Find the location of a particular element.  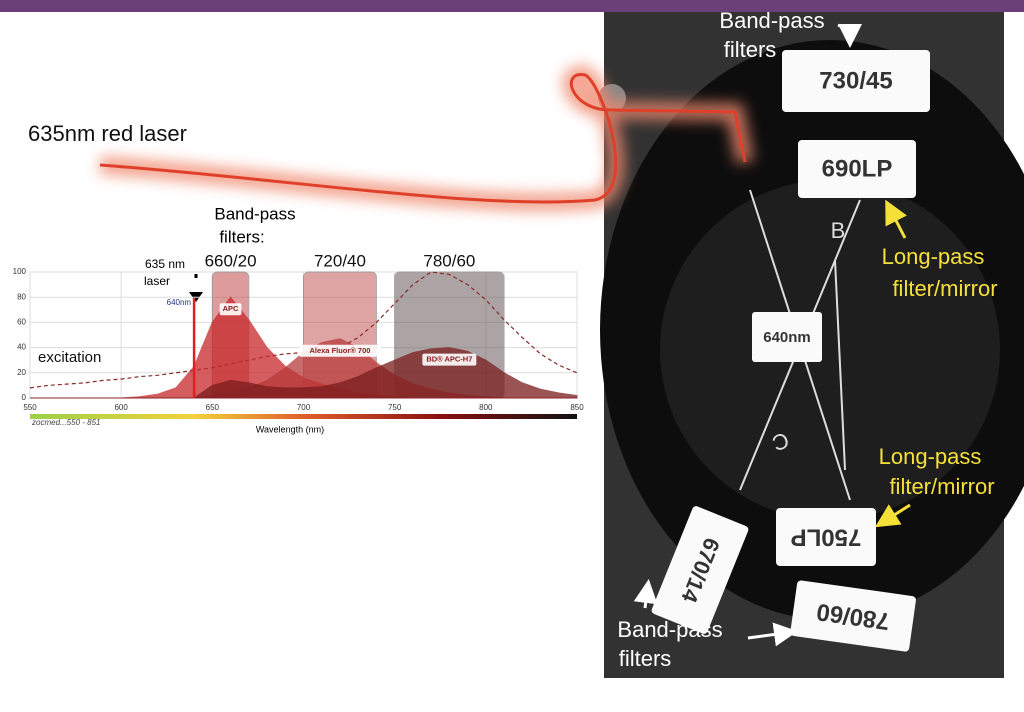

series-label: excitation is located at coordinates (69, 357).